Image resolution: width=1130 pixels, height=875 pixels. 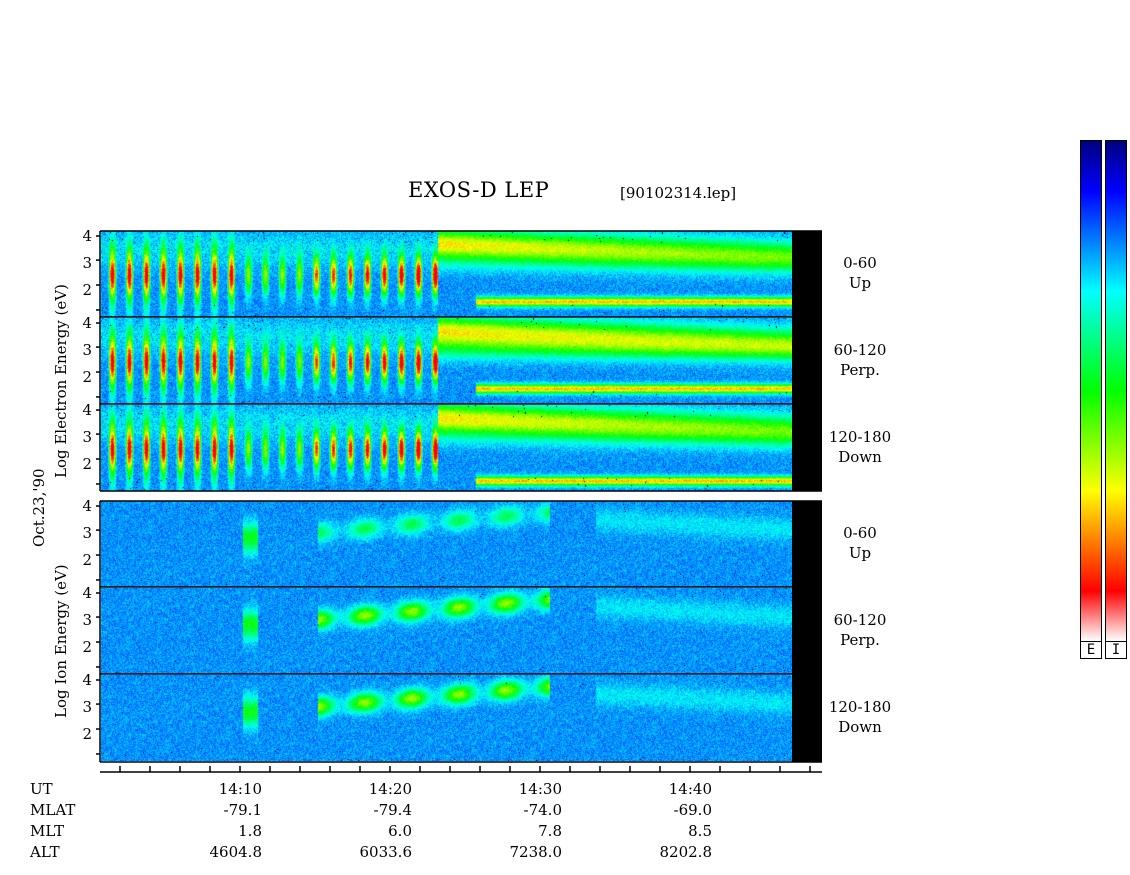 What do you see at coordinates (1116, 650) in the screenshot?
I see `colorbar-label-i: I` at bounding box center [1116, 650].